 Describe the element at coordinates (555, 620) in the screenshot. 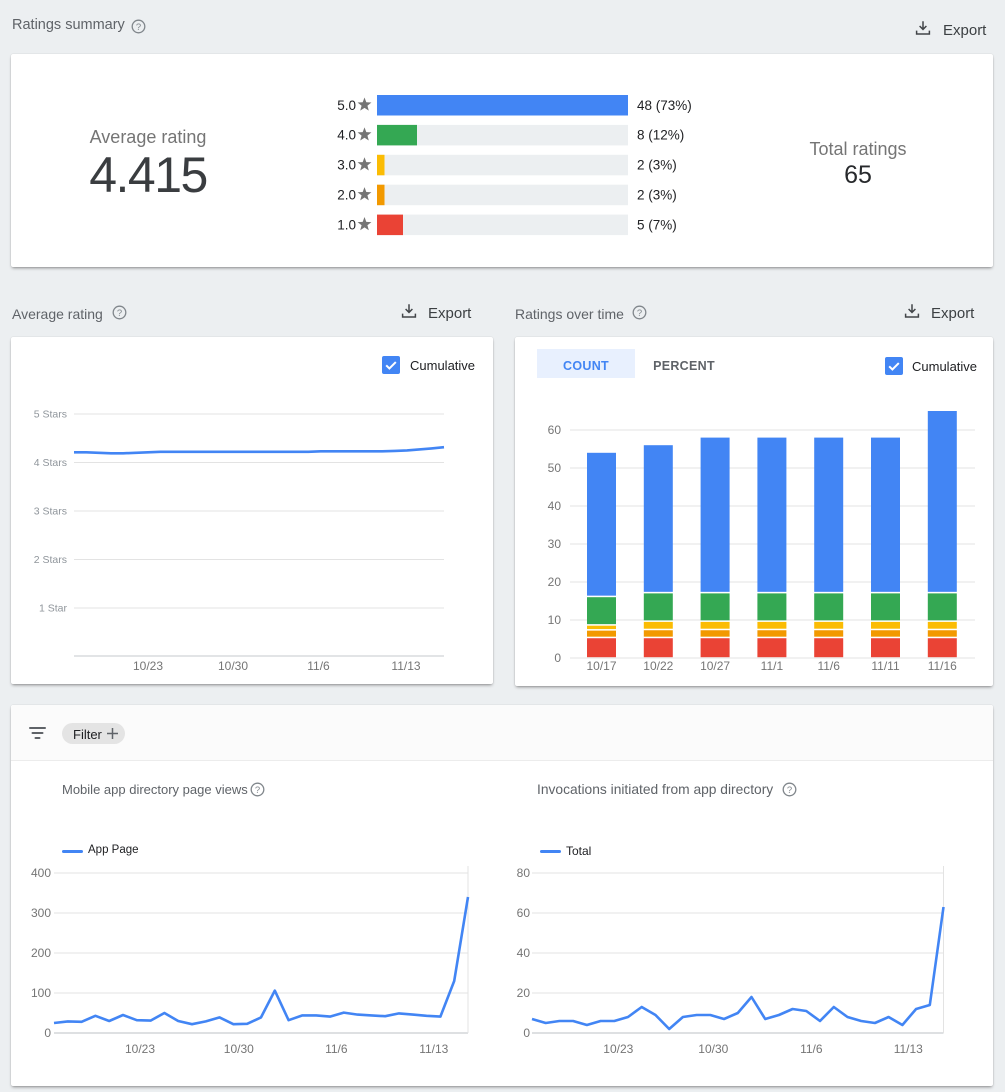

I see `svg-text: 10` at that location.